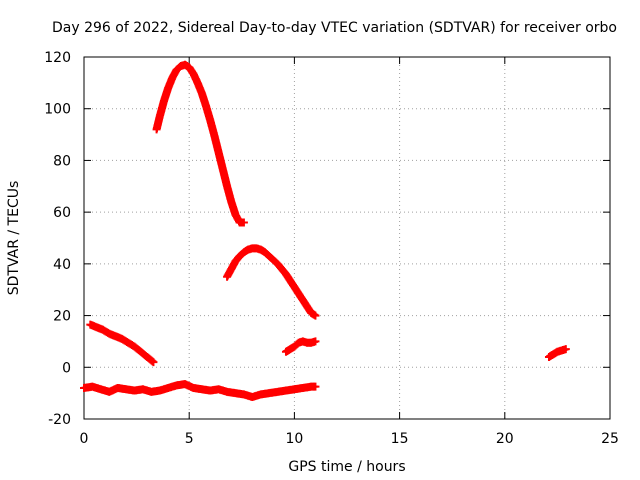 This screenshot has height=480, width=640. Describe the element at coordinates (189, 439) in the screenshot. I see `x-tick-label: 5` at that location.